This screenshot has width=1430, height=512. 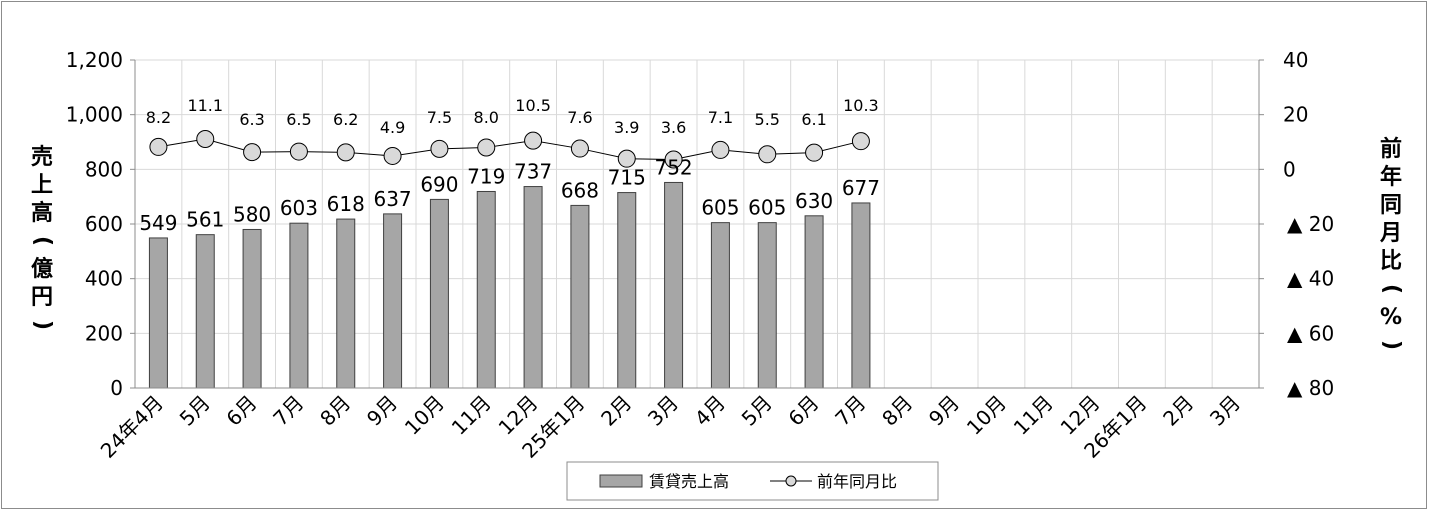 What do you see at coordinates (298, 119) in the screenshot?
I see `yoy-value-label: 6.5` at bounding box center [298, 119].